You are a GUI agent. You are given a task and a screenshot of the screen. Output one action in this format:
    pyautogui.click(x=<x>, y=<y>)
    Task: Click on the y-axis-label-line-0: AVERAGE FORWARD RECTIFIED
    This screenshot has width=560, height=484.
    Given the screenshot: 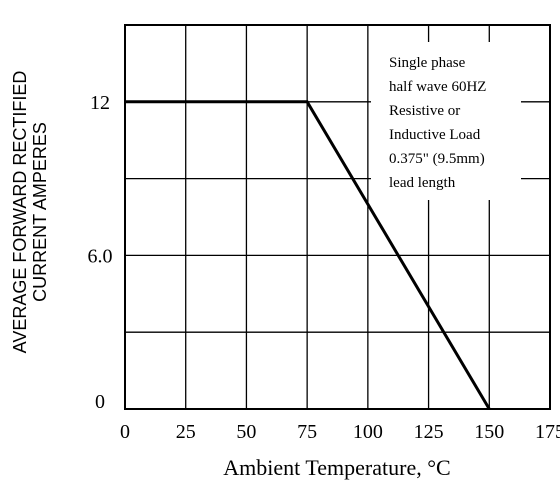 What is the action you would take?
    pyautogui.click(x=20, y=212)
    